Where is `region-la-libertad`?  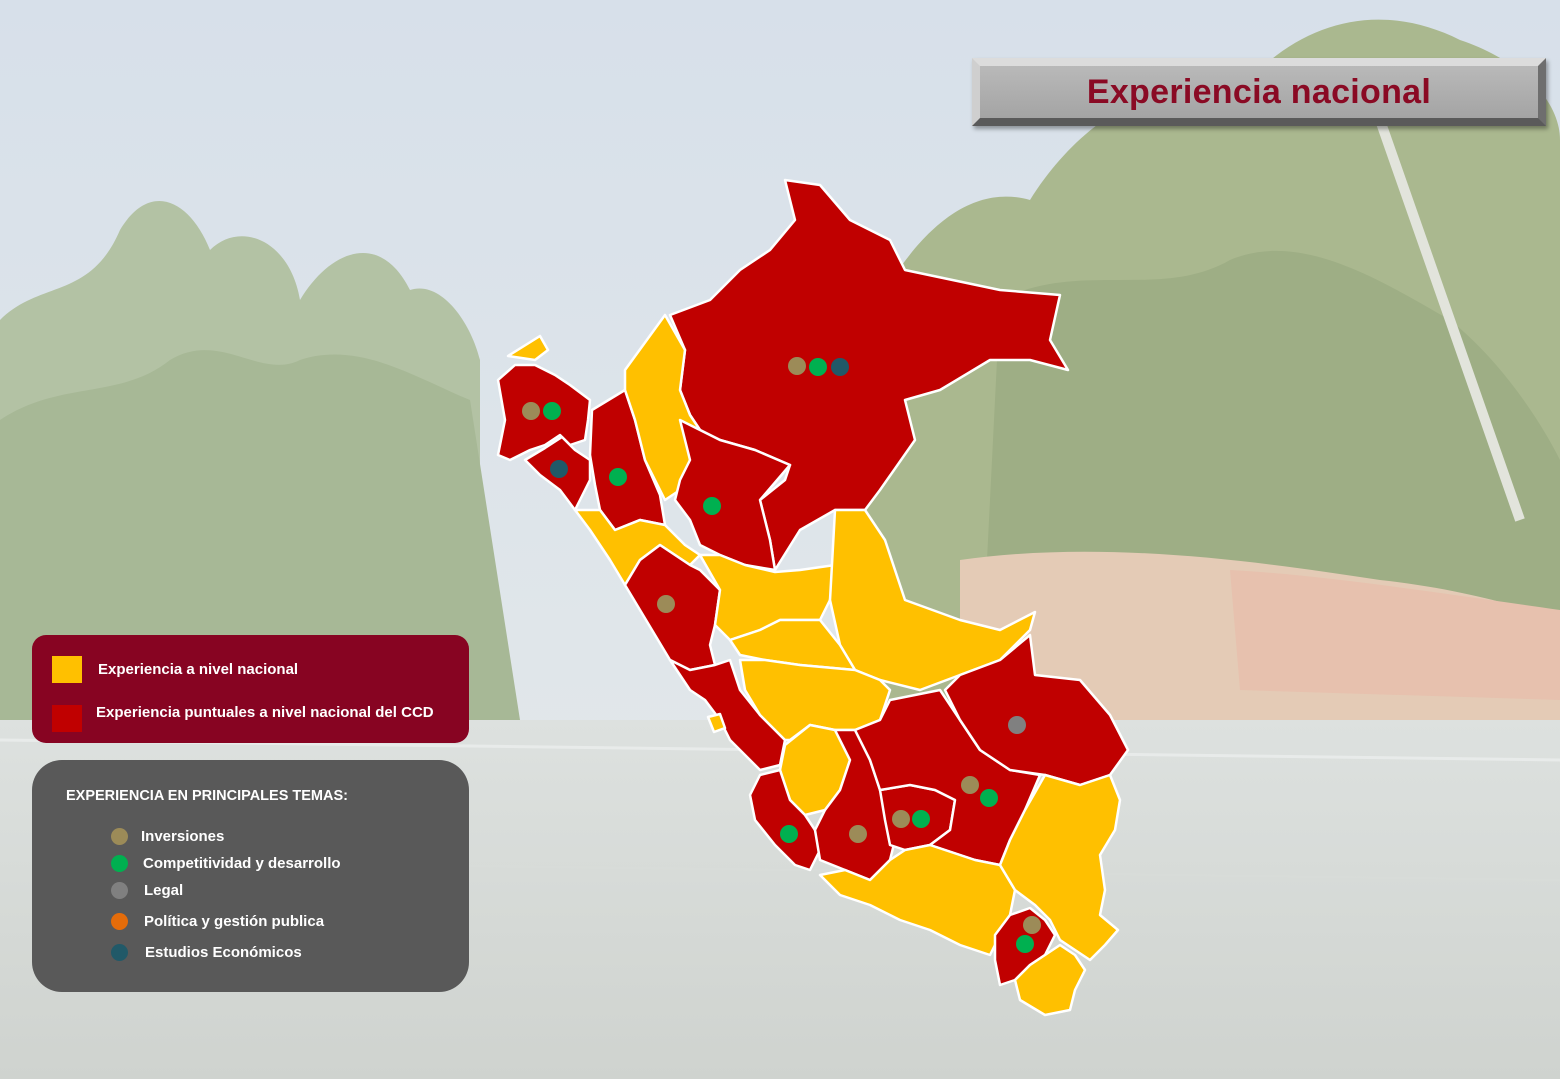
region-la-libertad is located at coordinates (637, 547).